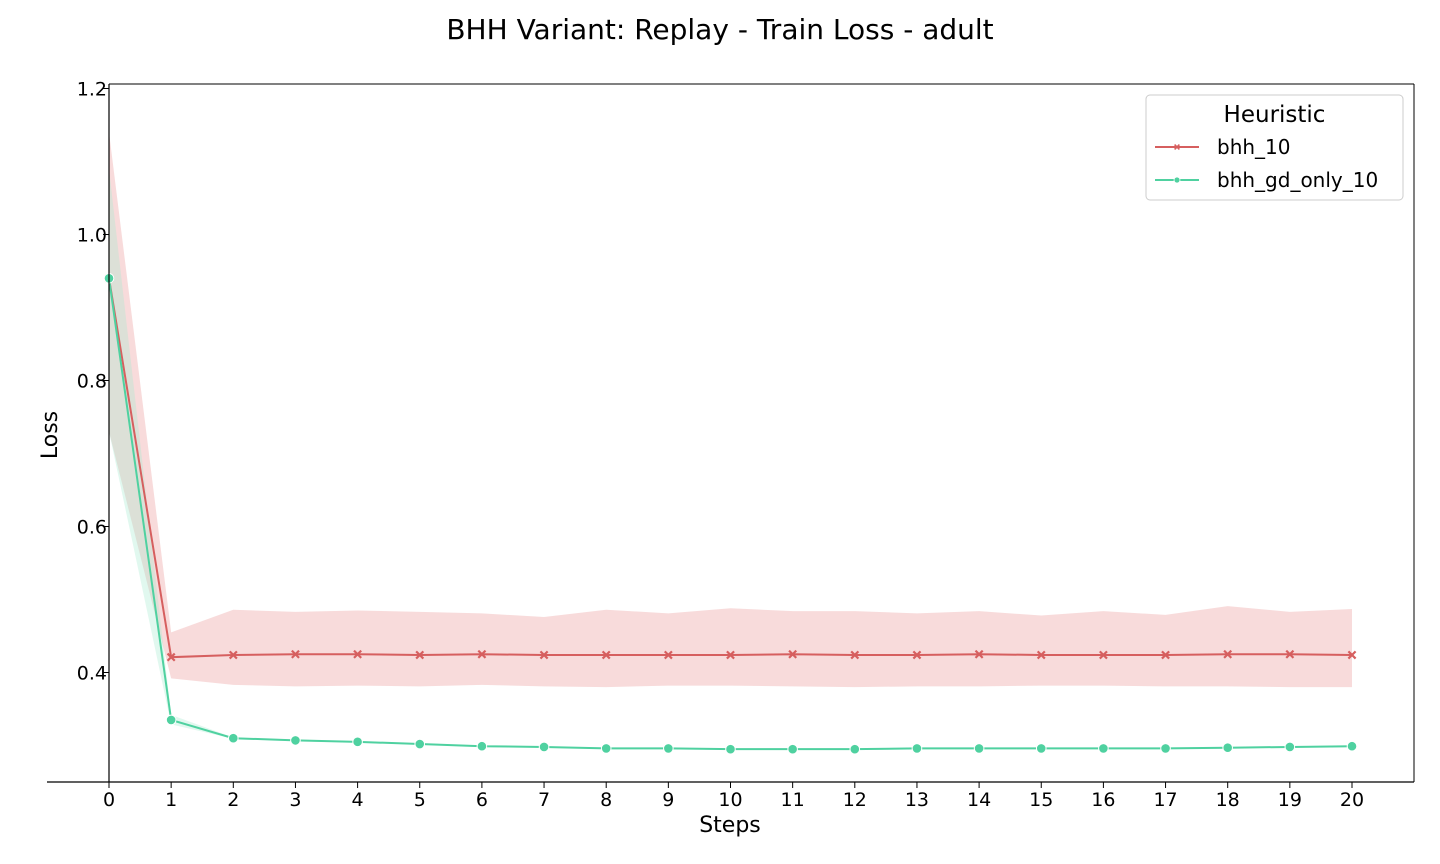 This screenshot has width=1440, height=864. Describe the element at coordinates (1228, 800) in the screenshot. I see `x-tick-label-18: 18` at that location.